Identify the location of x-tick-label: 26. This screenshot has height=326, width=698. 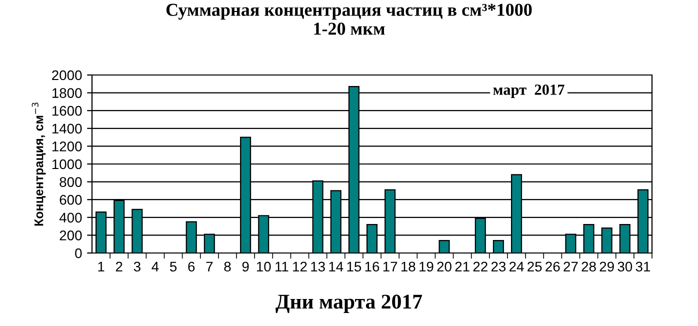
(553, 267).